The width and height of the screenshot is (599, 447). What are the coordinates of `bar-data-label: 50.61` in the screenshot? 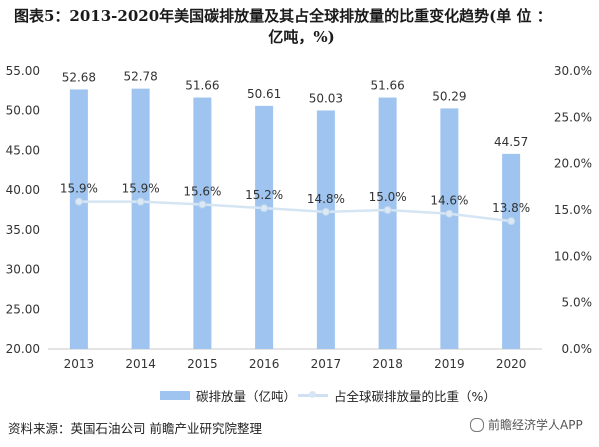 It's located at (264, 94).